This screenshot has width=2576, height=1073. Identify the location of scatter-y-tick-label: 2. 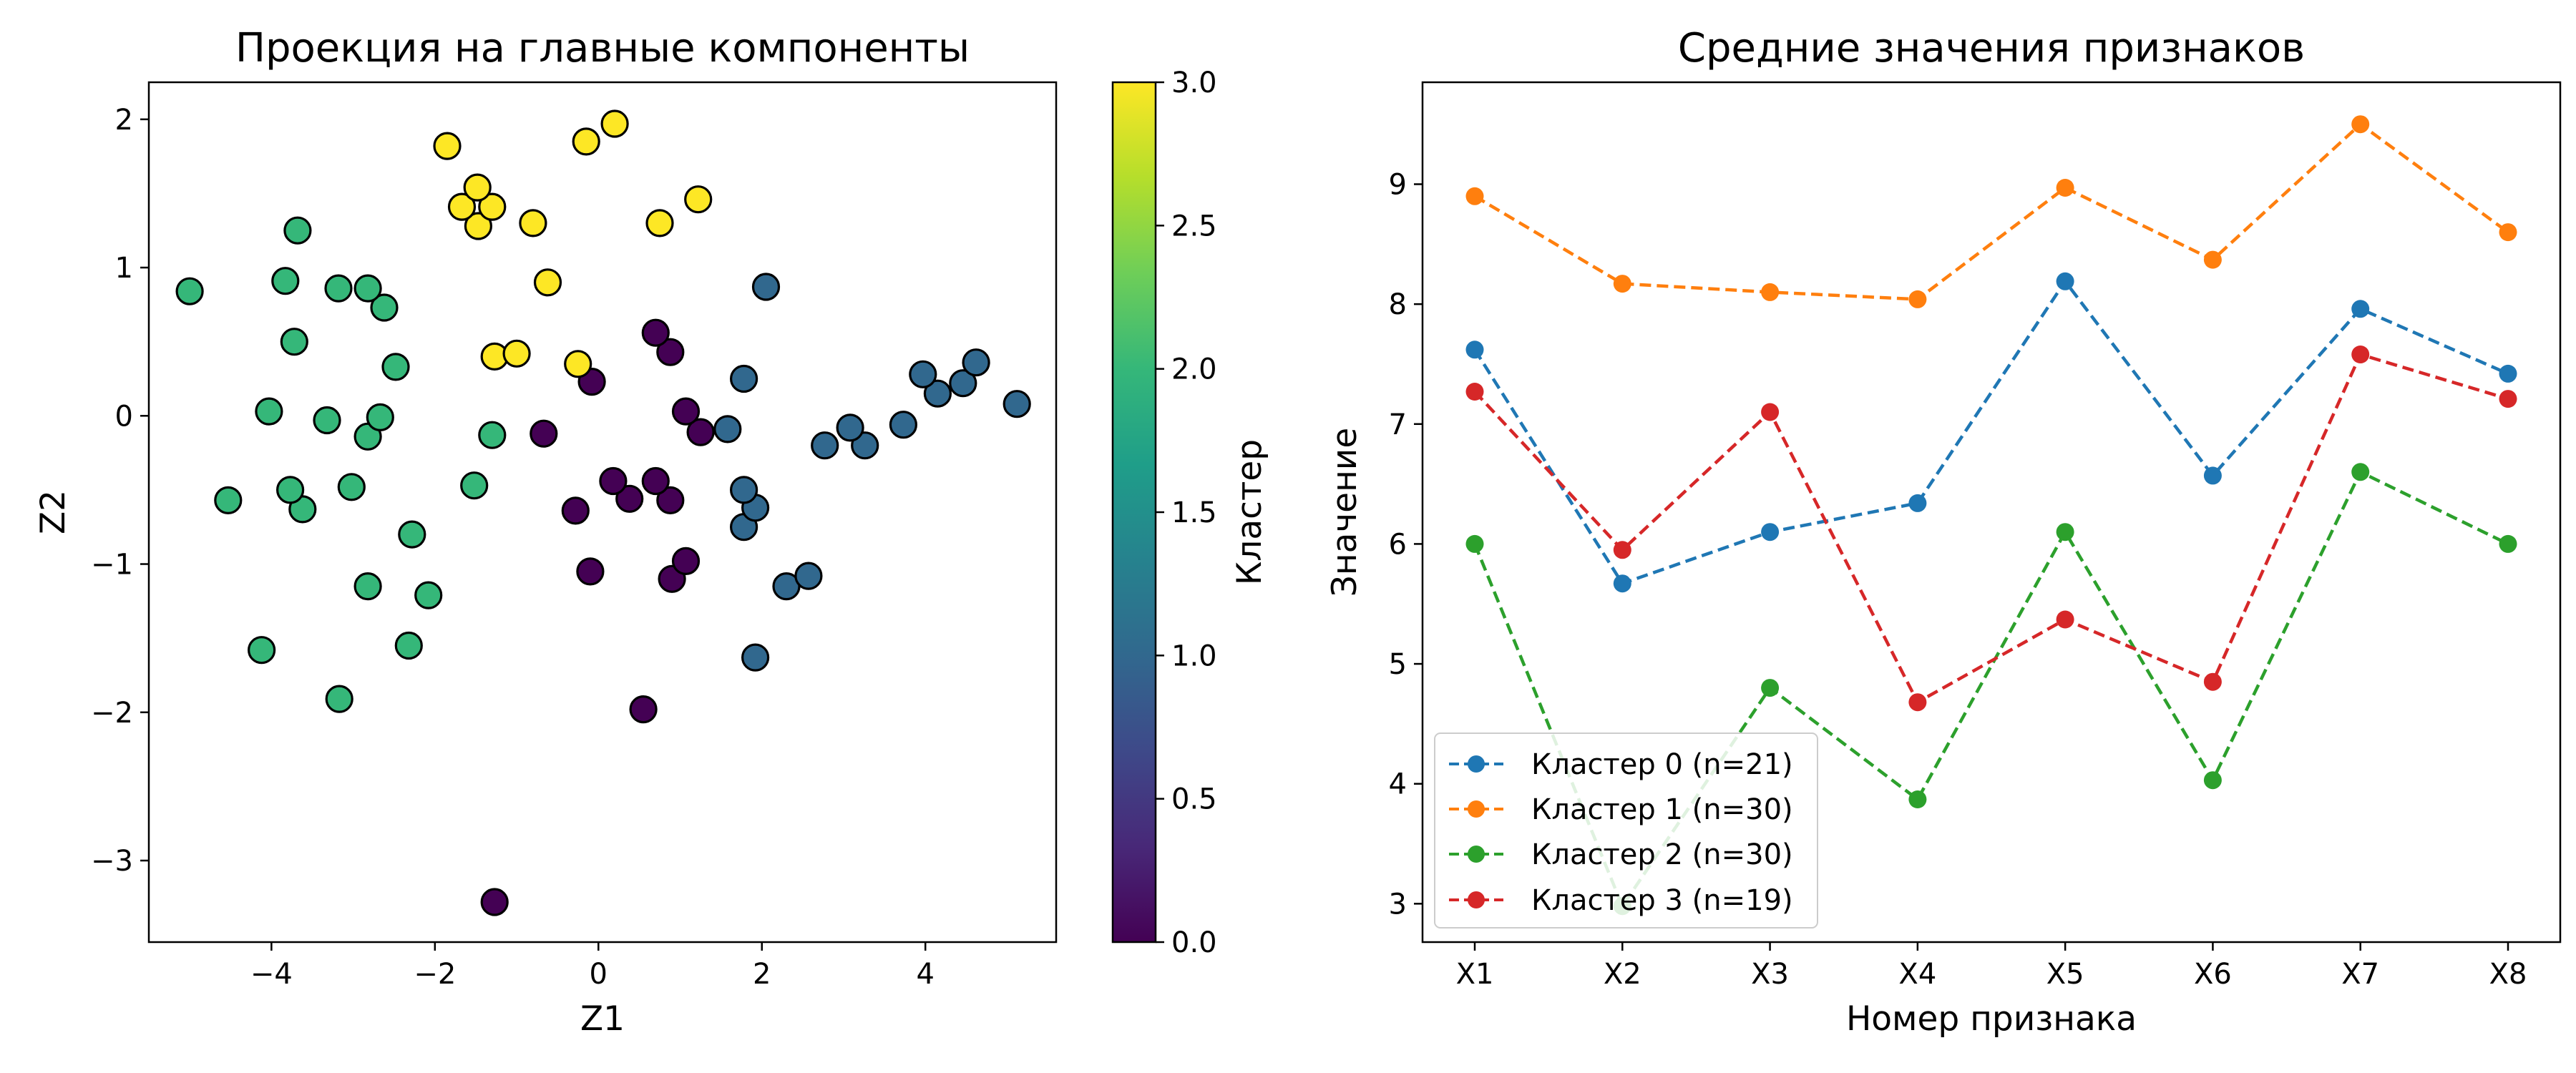
(124, 120).